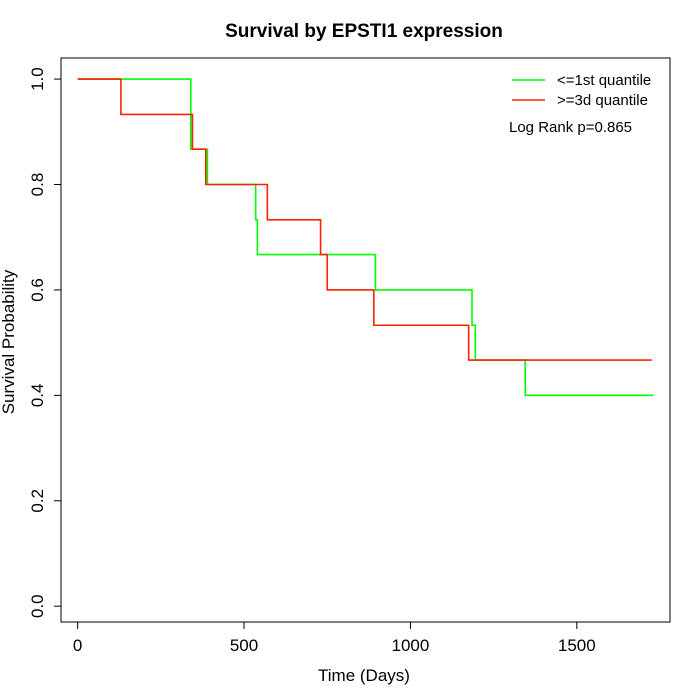  I want to click on y-axis-title: Survival Probability, so click(9, 341).